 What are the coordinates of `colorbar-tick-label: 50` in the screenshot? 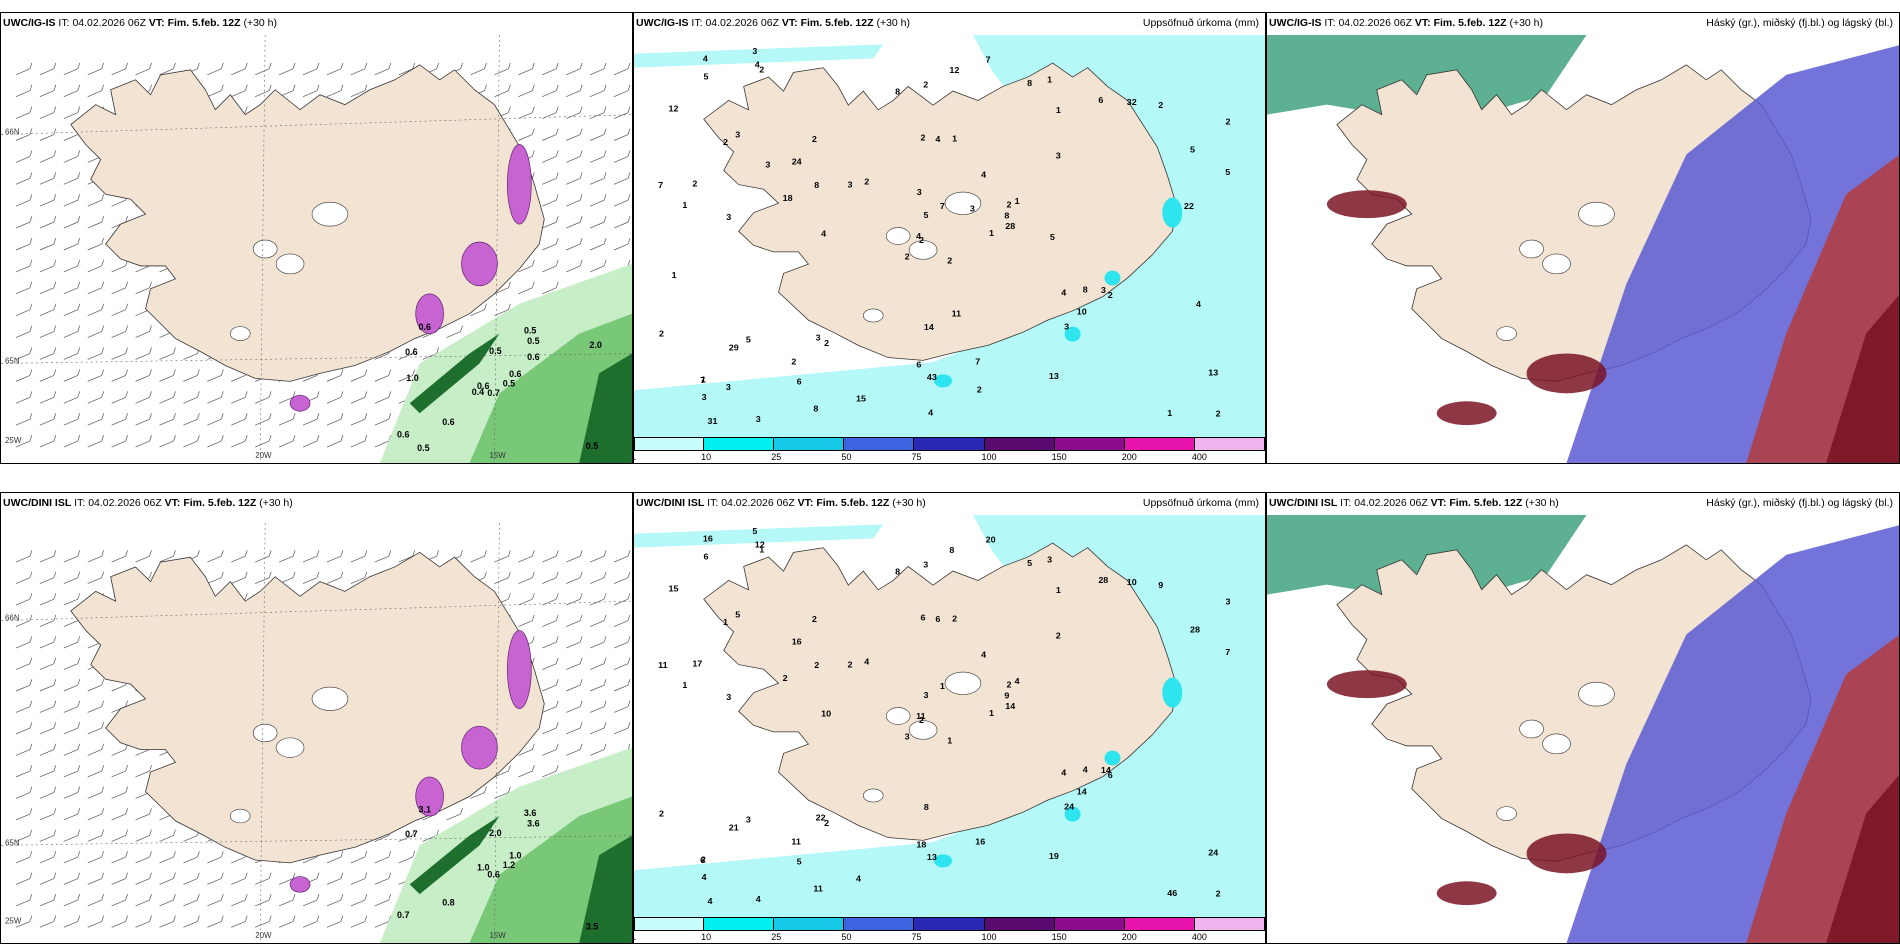 It's located at (846, 937).